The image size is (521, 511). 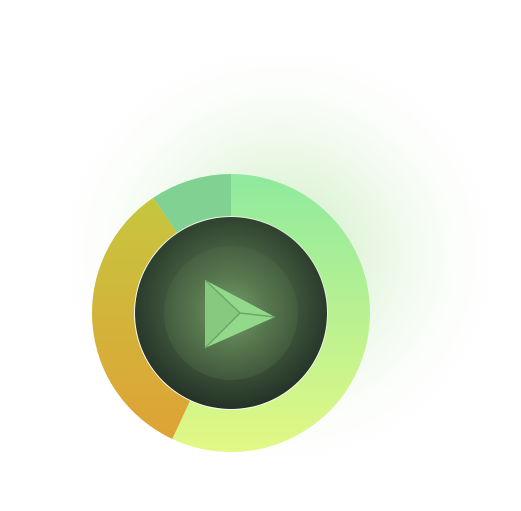 What do you see at coordinates (192, 203) in the screenshot?
I see `ring-segment-top` at bounding box center [192, 203].